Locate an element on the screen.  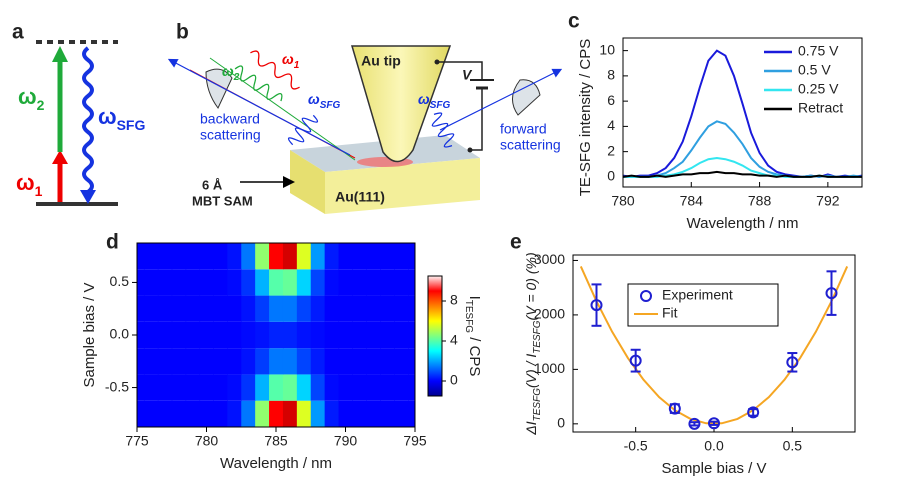
omega-label: ω1 is located at coordinates (29, 184).